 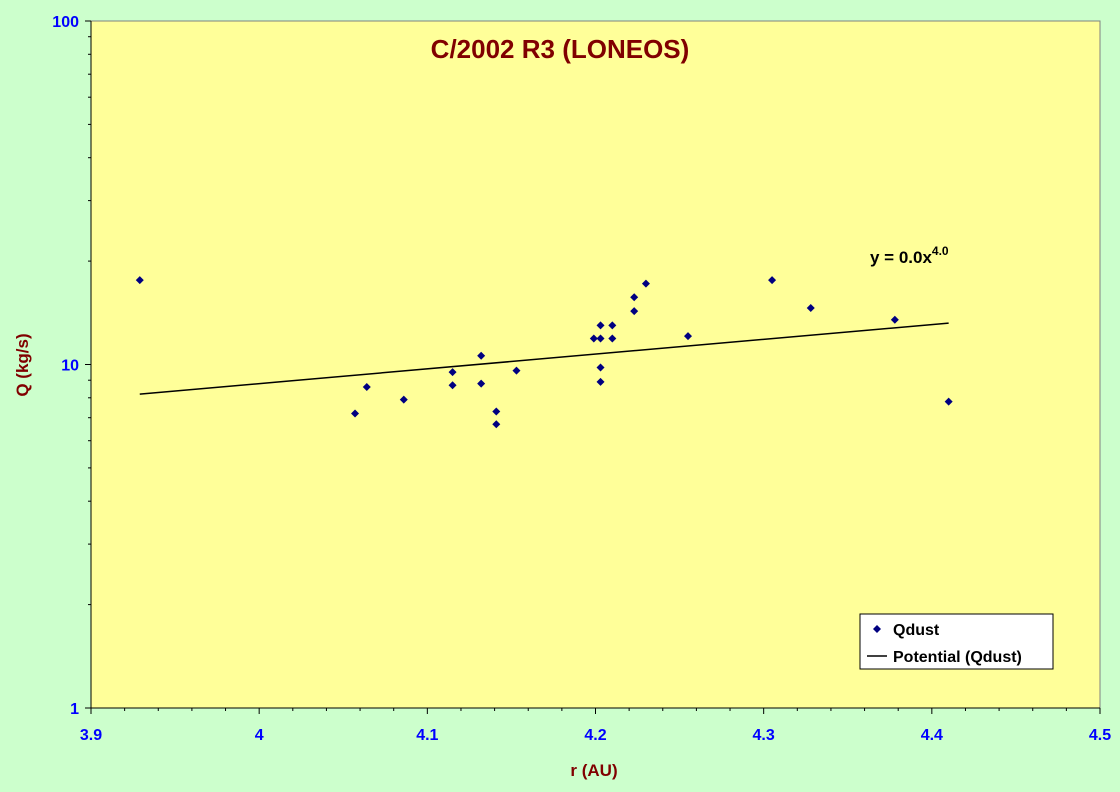 I want to click on legend-box, so click(x=956, y=641).